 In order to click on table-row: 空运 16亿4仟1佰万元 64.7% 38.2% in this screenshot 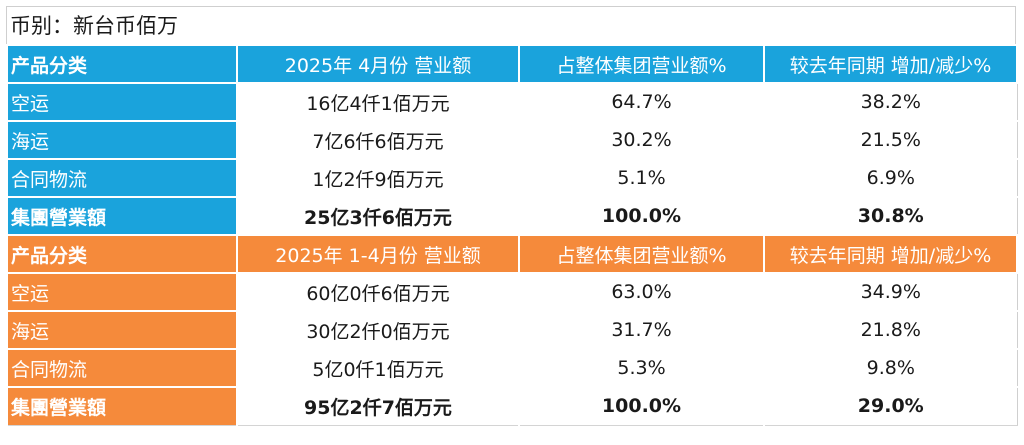, I will do `click(512, 102)`.